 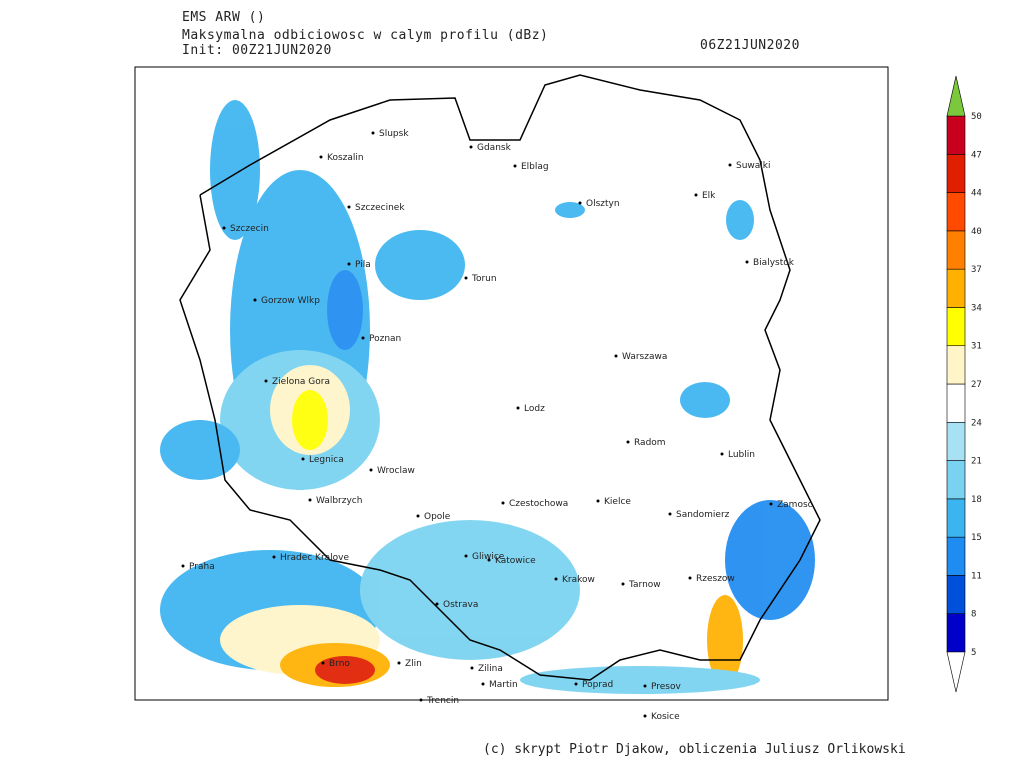 What do you see at coordinates (488, 557) in the screenshot?
I see `city-label: Gliwice` at bounding box center [488, 557].